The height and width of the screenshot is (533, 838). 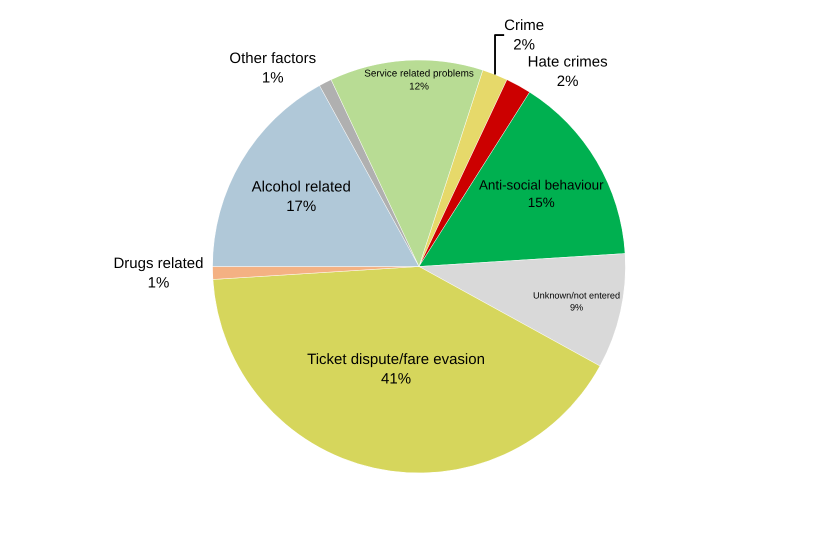 What do you see at coordinates (158, 263) in the screenshot?
I see `slice-label: Drugs related` at bounding box center [158, 263].